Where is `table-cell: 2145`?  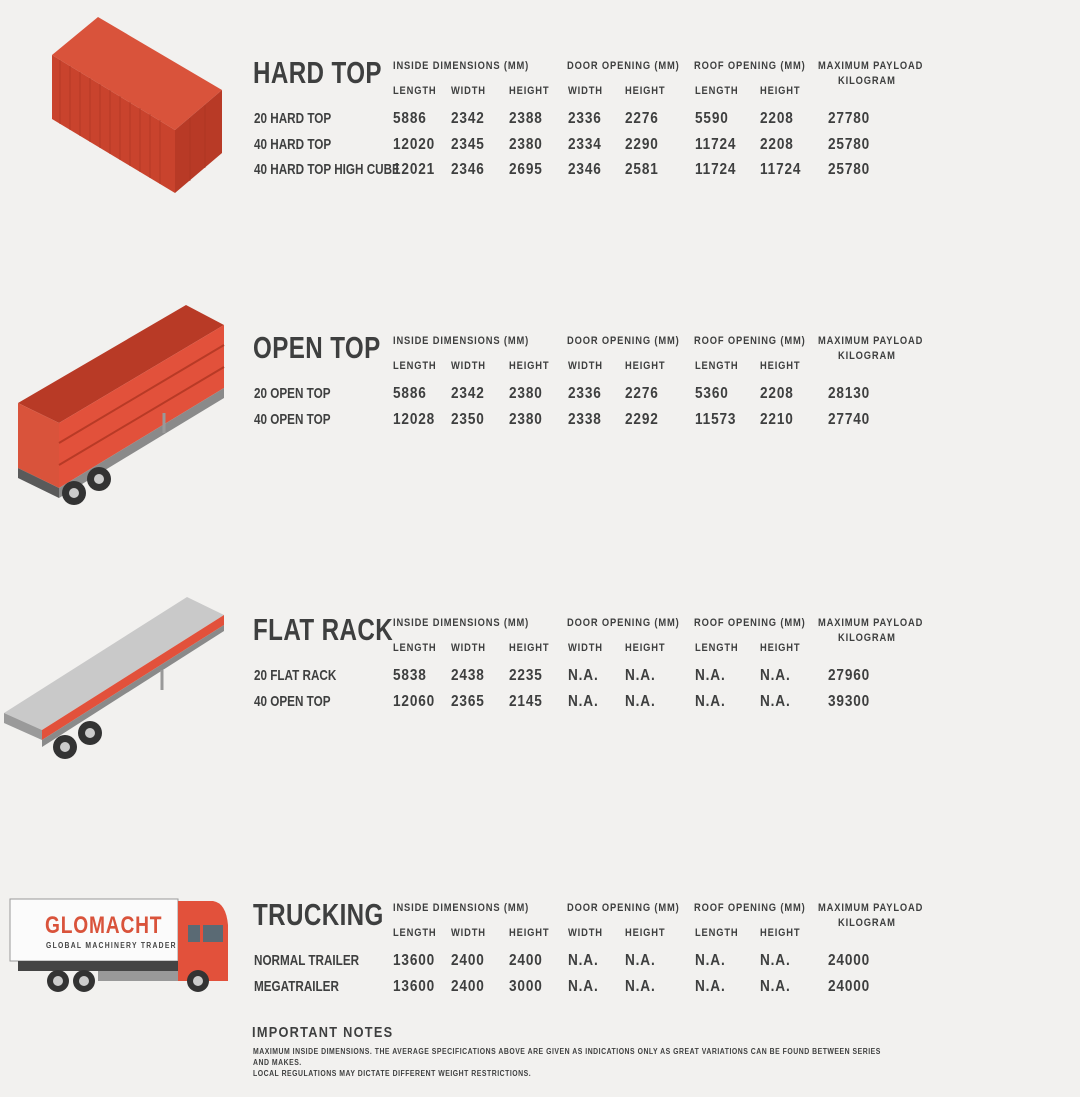
table-cell: 2145 is located at coordinates (526, 701).